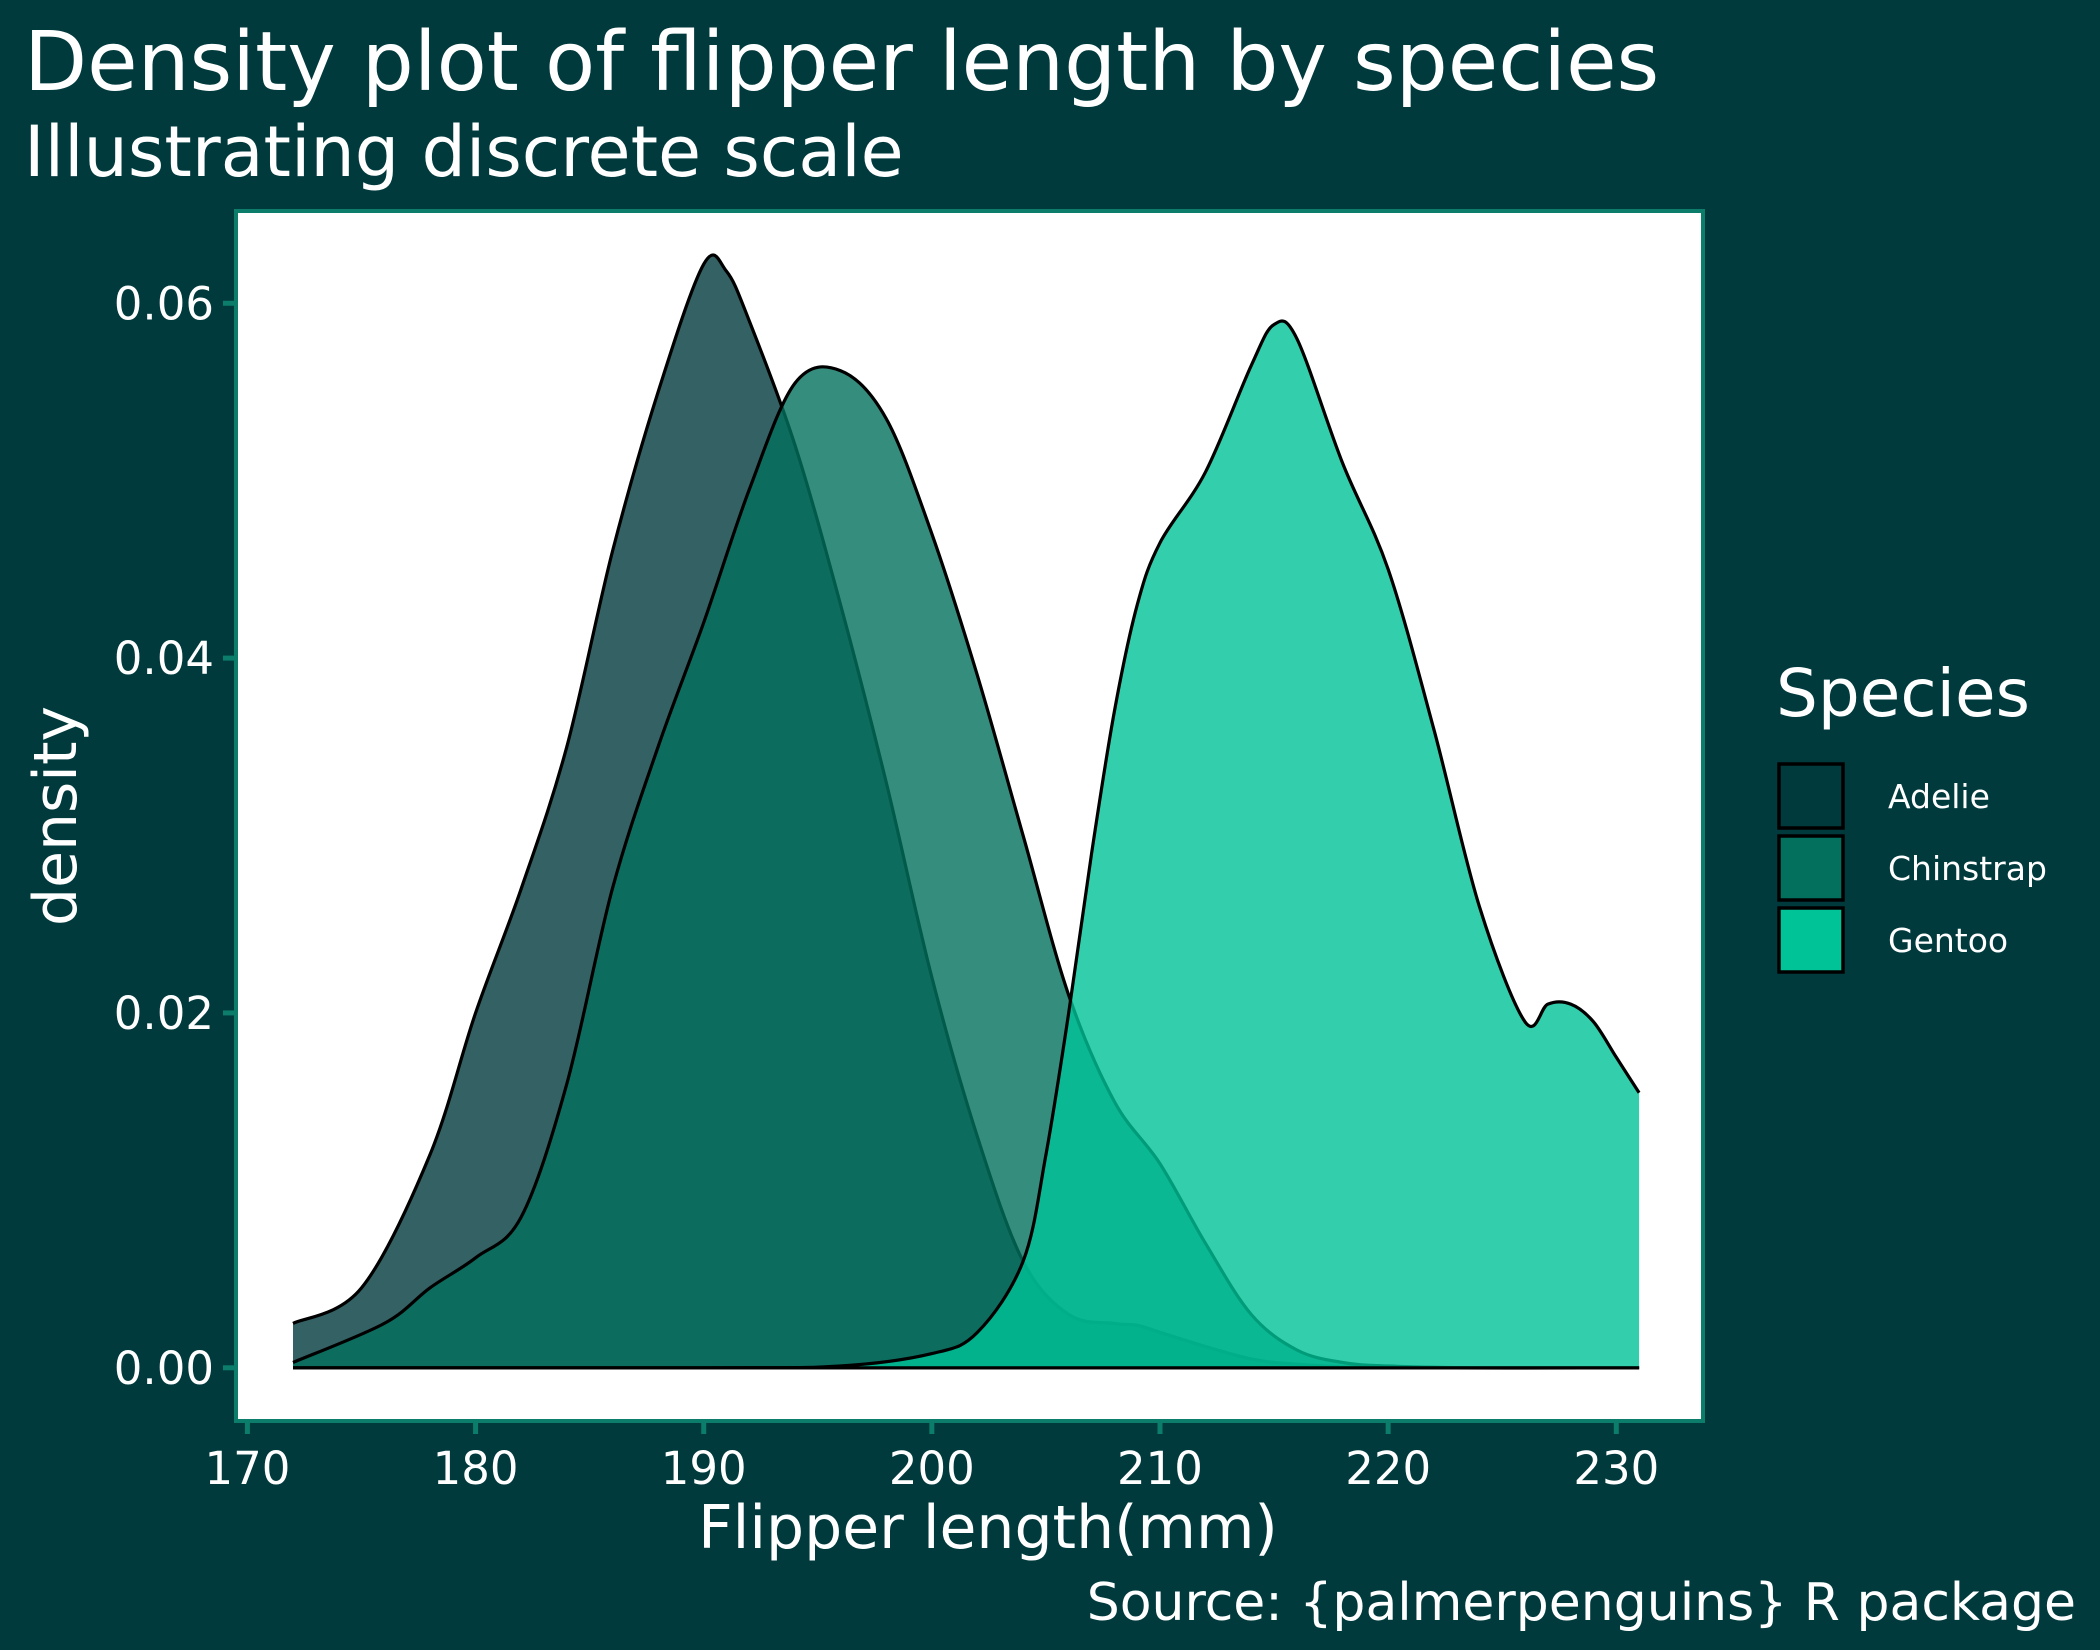 This screenshot has height=1650, width=2100. Describe the element at coordinates (1616, 1468) in the screenshot. I see `x-tick-label: 230` at that location.